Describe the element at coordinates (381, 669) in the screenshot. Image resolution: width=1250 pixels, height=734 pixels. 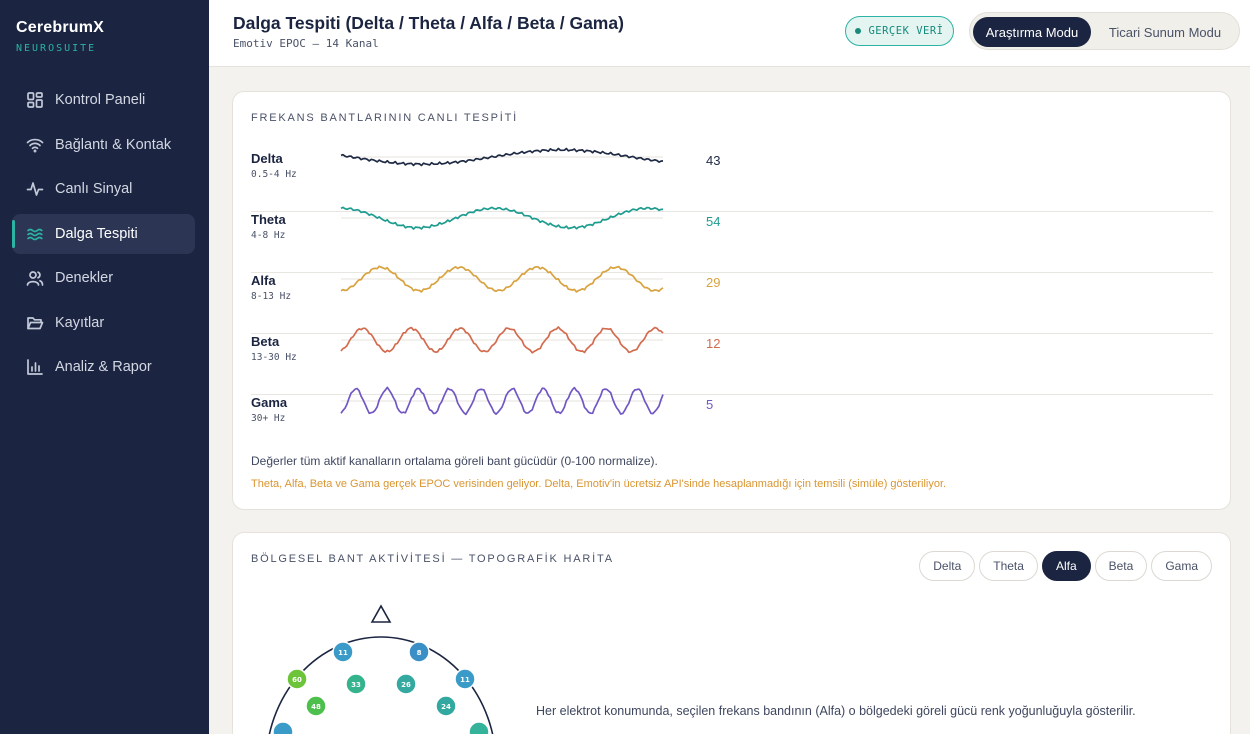
I see `head-topomap: 11 8 60 33 26 11 48 24` at that location.